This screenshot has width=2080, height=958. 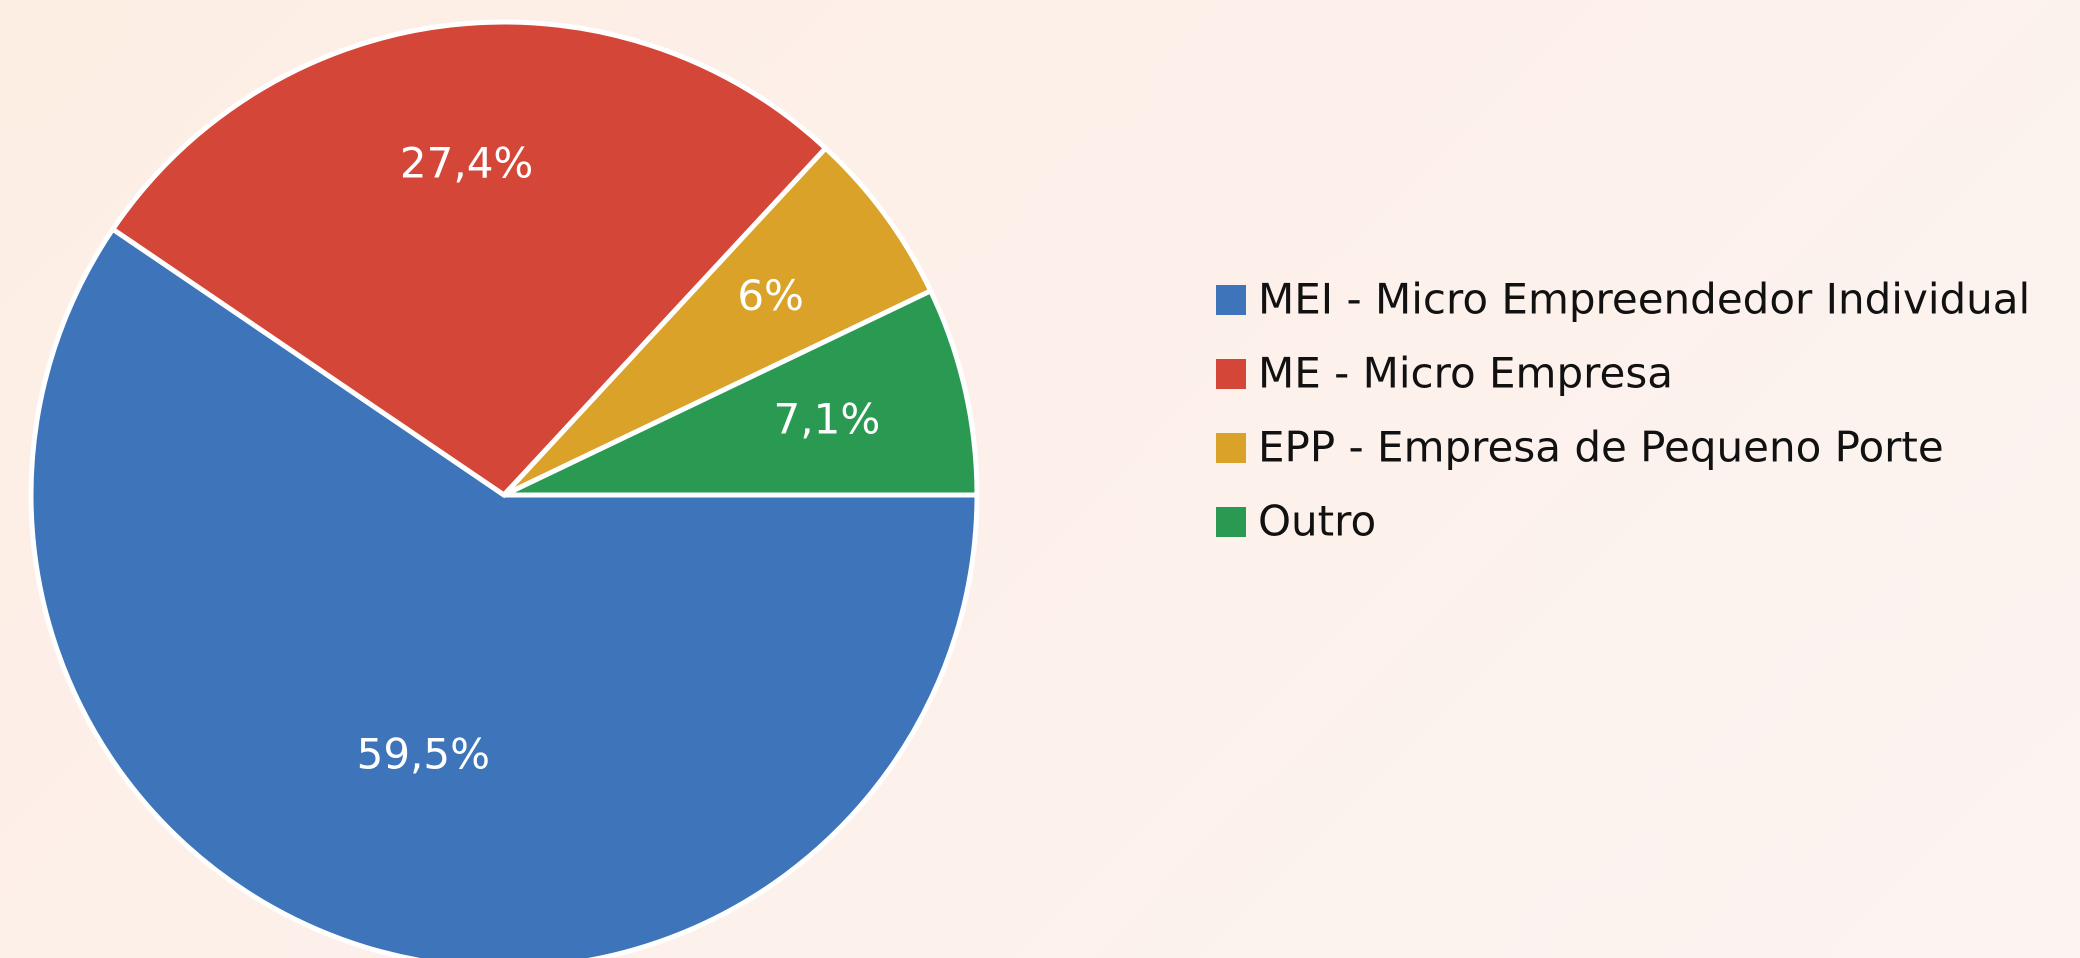 What do you see at coordinates (770, 295) in the screenshot?
I see `slice-label: 6%` at bounding box center [770, 295].